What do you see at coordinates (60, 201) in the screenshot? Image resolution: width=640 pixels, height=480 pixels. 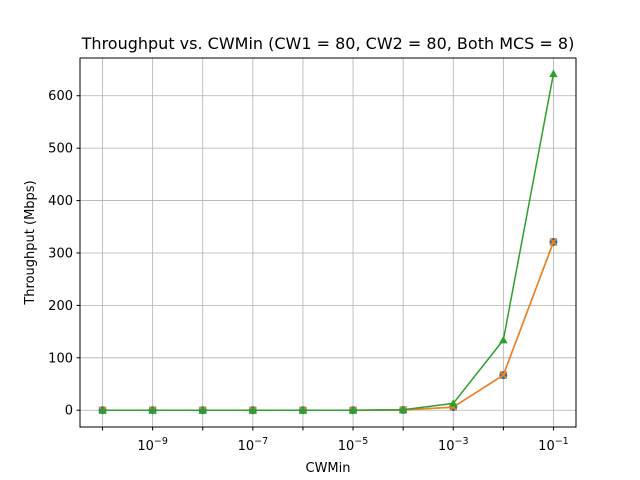 I see `y-tick-label: 400` at bounding box center [60, 201].